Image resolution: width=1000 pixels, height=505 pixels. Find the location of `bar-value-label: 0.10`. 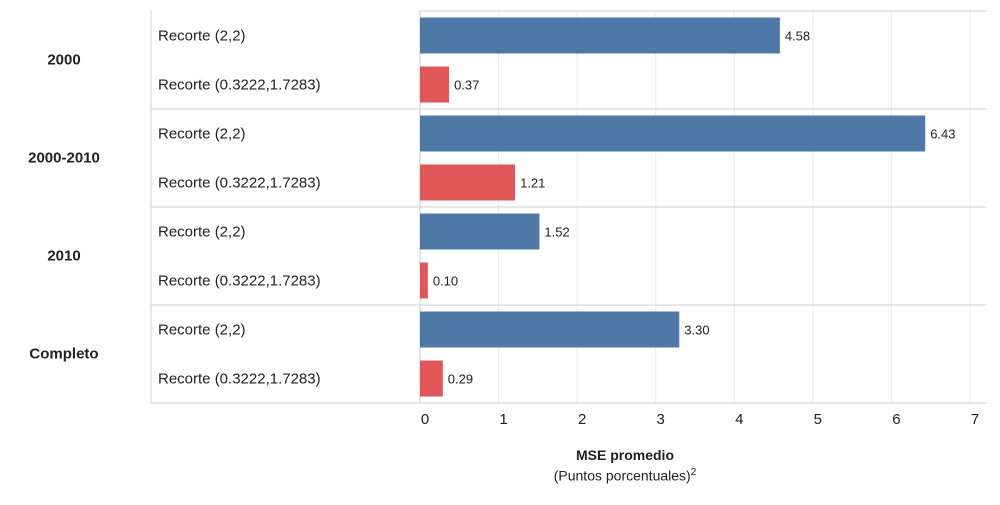

bar-value-label: 0.10 is located at coordinates (445, 280).